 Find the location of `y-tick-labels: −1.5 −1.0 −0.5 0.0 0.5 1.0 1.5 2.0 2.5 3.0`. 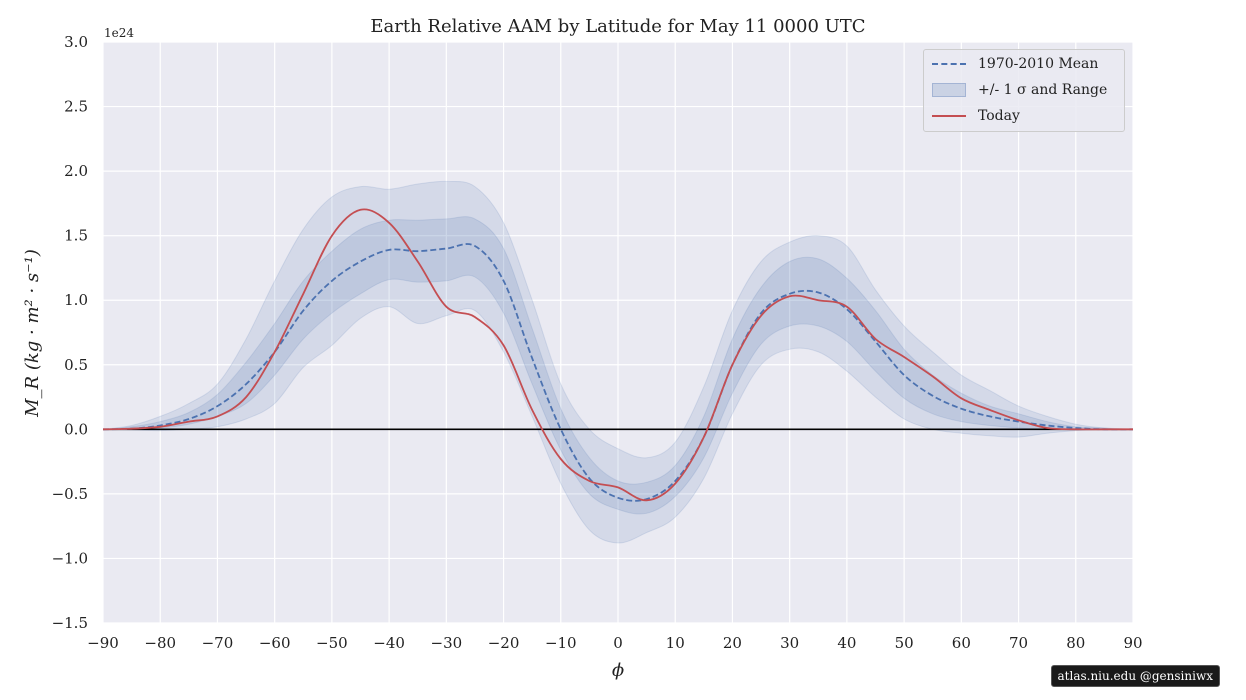

y-tick-labels: −1.5 −1.0 −0.5 0.0 0.5 1.0 1.5 2.0 2.5 3.0 is located at coordinates (70, 332).